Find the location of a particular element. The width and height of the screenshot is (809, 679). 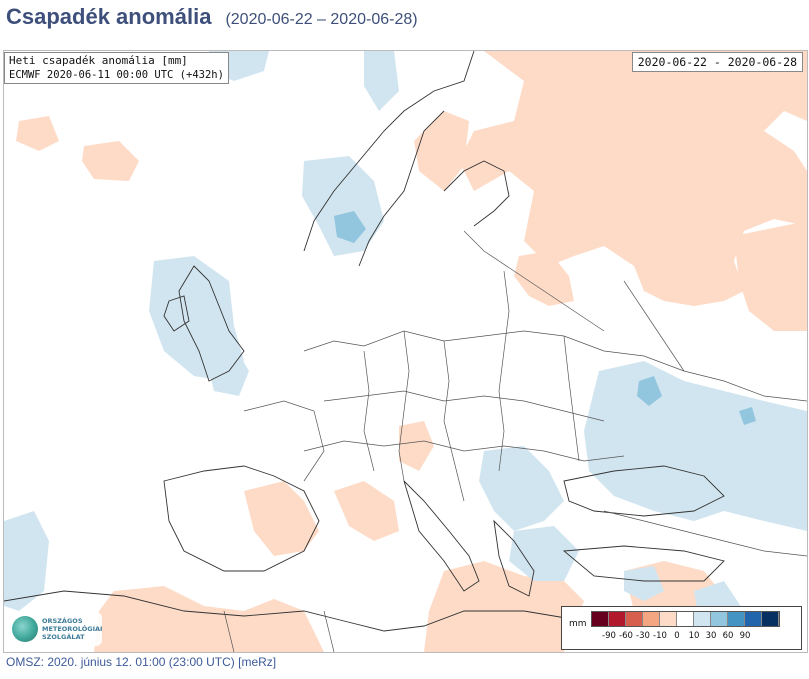

info-line-2: ECMWF 2020-06-11 00:00 UTC (+432h) is located at coordinates (116, 75).